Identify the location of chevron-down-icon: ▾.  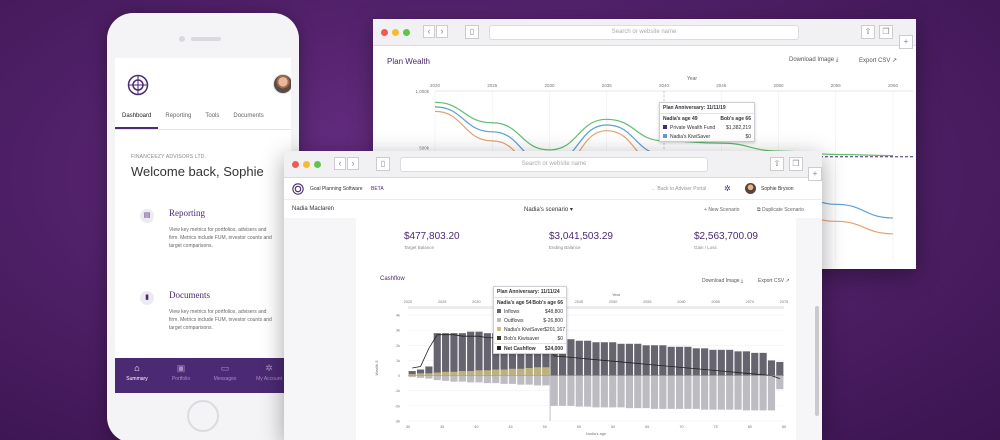
(571, 210).